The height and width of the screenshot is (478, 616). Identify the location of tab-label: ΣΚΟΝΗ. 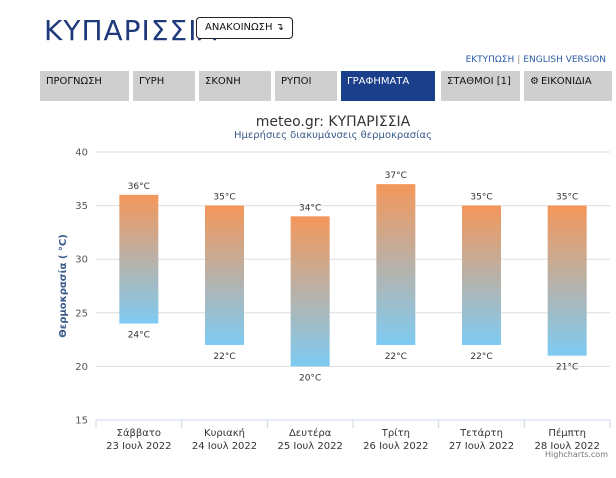
(223, 81).